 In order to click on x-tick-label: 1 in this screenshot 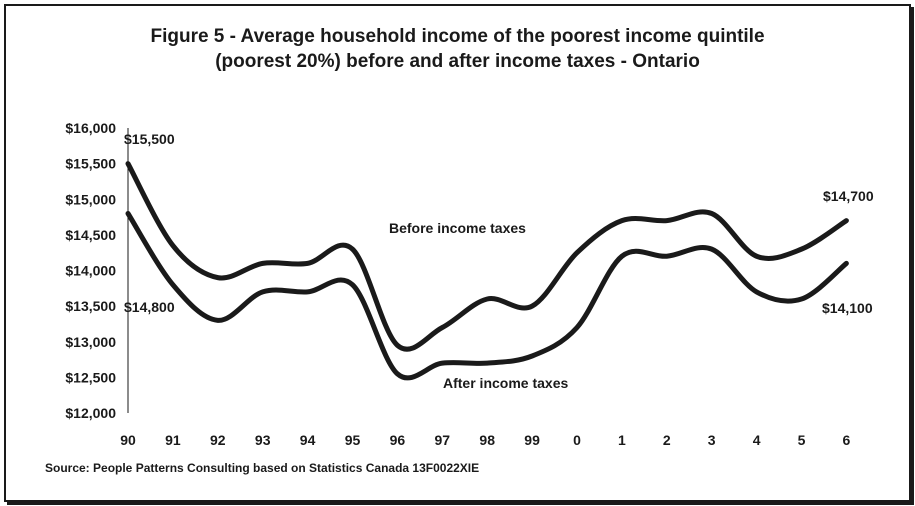, I will do `click(622, 440)`.